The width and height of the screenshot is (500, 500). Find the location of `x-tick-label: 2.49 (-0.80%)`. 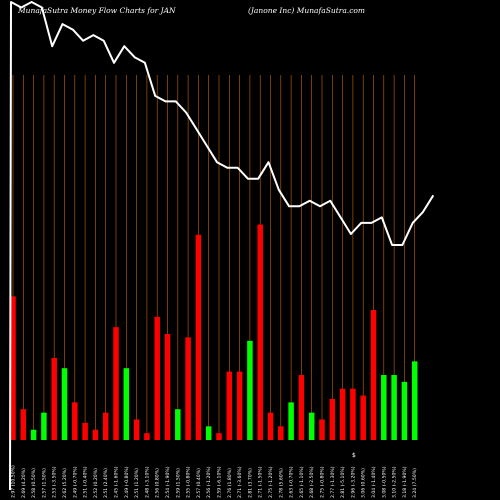

x-tick-label: 2.49 (-0.80%) is located at coordinates (127, 482).